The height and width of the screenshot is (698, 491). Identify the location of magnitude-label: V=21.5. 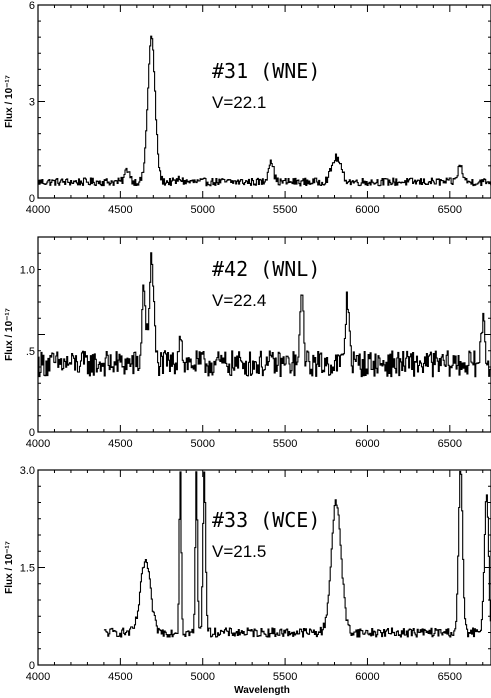
(239, 551).